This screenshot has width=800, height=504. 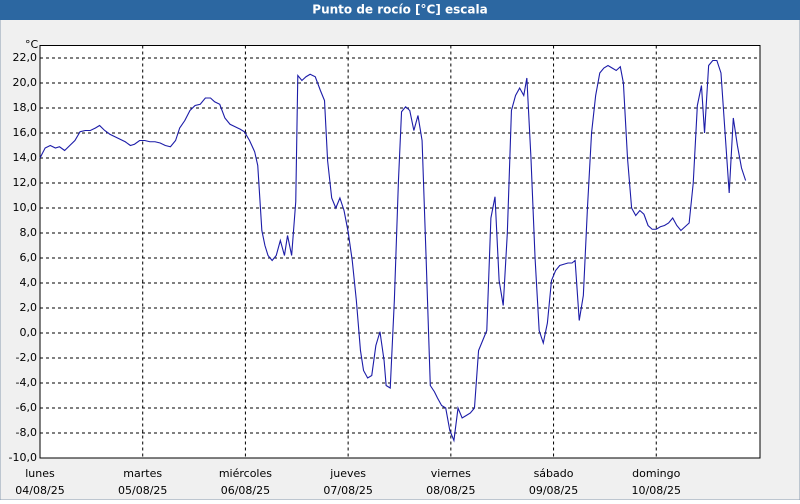 I want to click on y-tick-label: 20,0, so click(x=25, y=82).